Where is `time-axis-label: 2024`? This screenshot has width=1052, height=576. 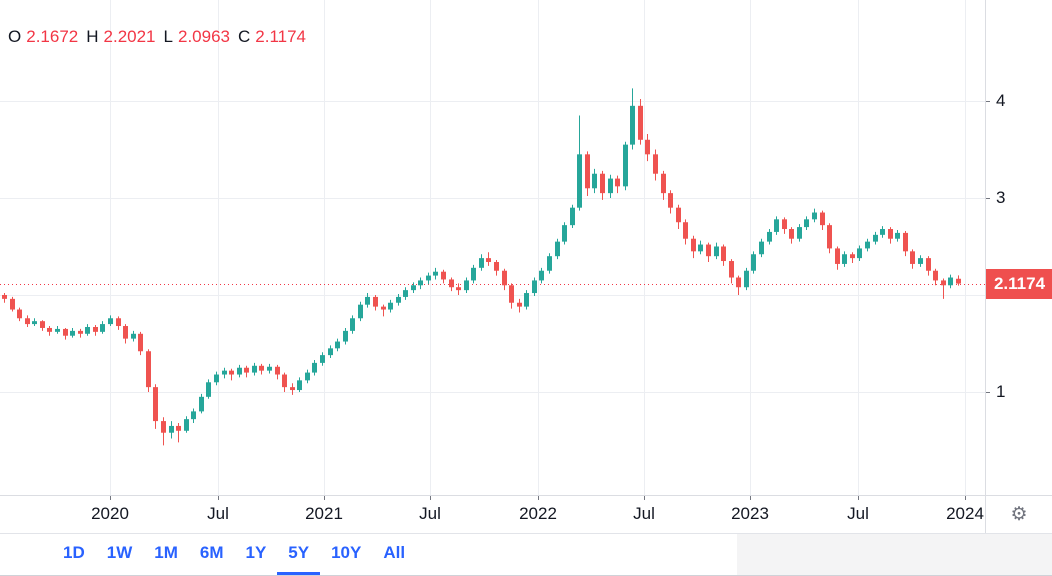
time-axis-label: 2024 is located at coordinates (965, 513).